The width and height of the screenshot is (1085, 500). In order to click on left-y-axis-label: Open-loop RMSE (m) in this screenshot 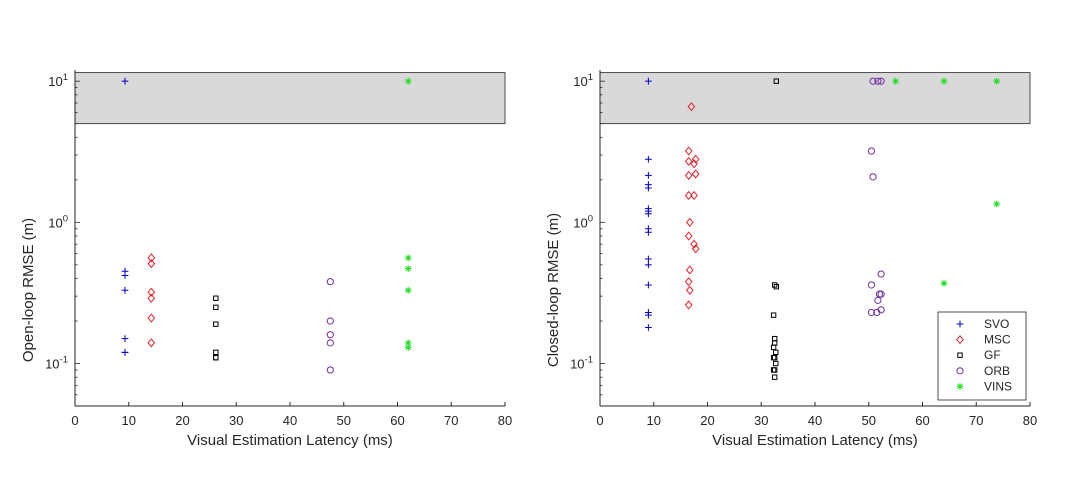, I will do `click(28, 290)`.